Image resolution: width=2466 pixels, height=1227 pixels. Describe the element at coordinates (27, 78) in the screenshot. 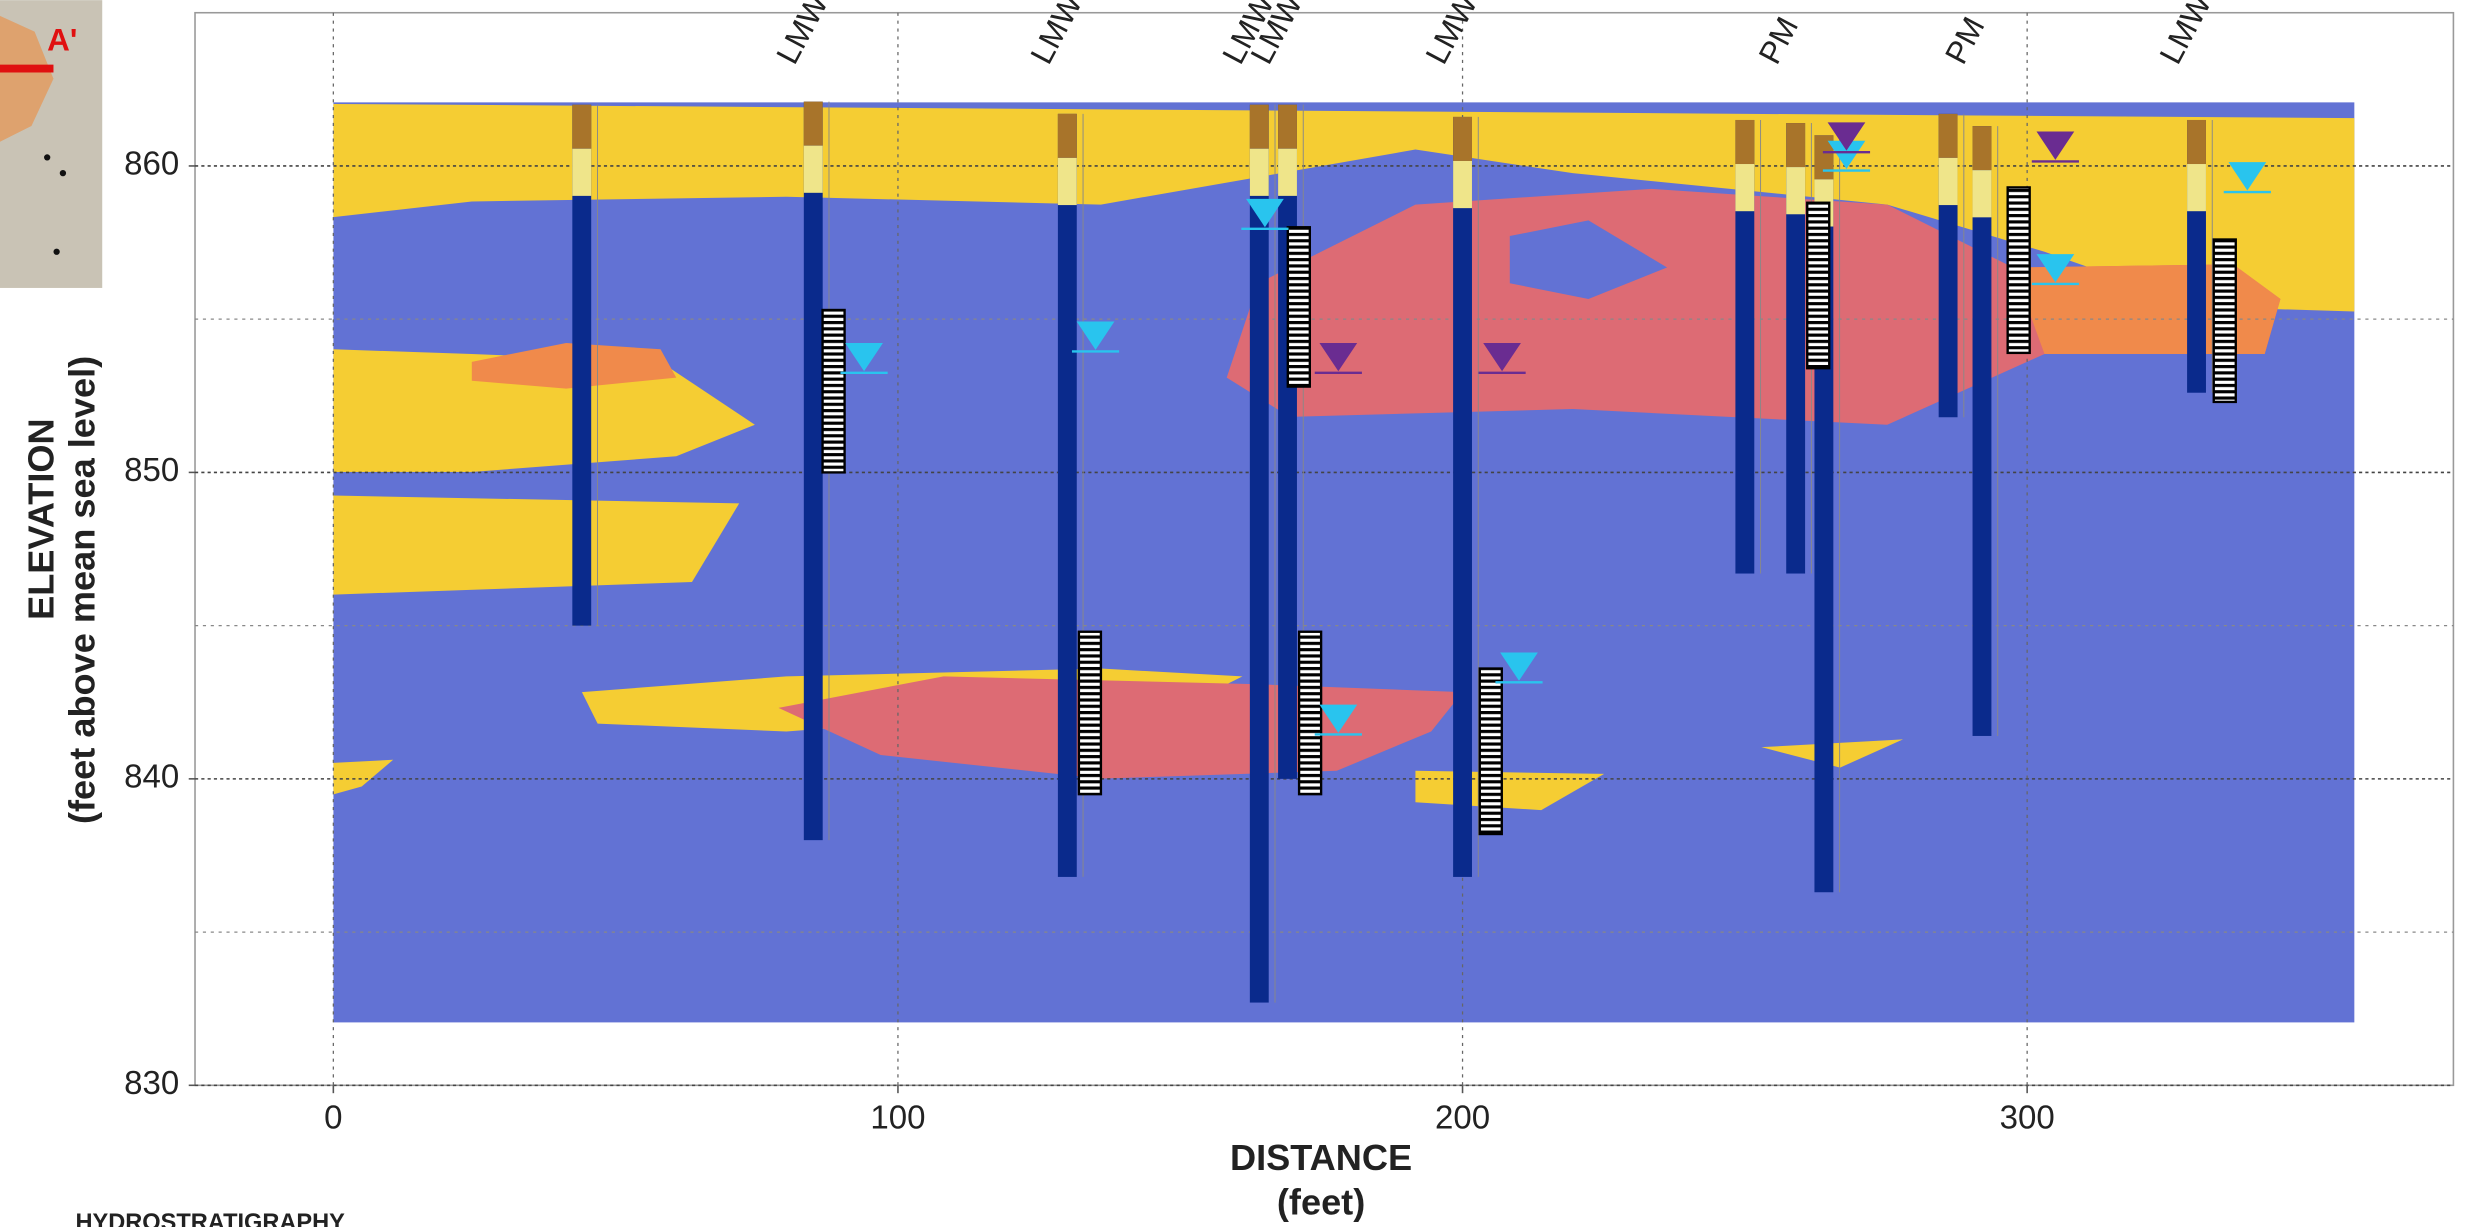

I see `map-area` at that location.